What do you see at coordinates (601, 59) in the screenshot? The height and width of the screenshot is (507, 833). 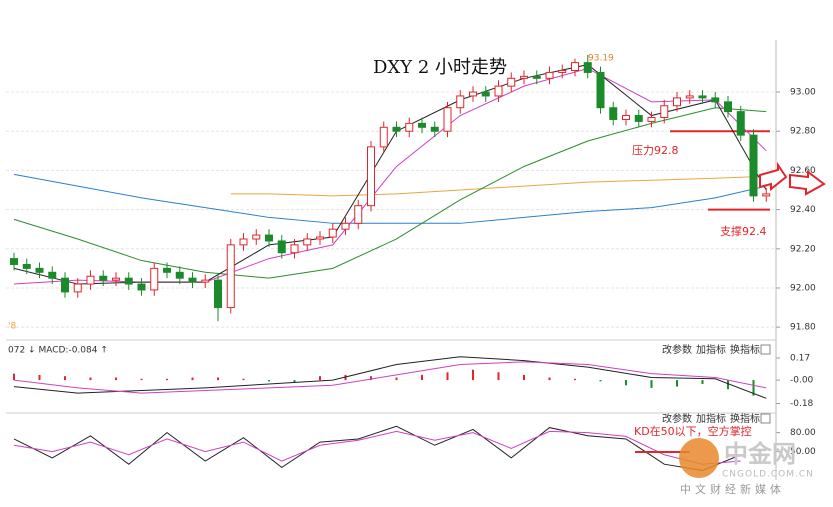 I see `peak-label: 93.19` at bounding box center [601, 59].